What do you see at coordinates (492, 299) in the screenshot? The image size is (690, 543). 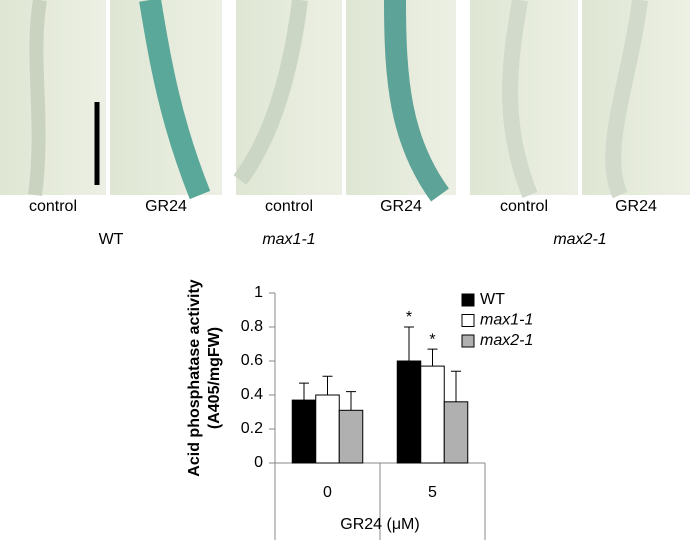 I see `legend-label: WT` at bounding box center [492, 299].